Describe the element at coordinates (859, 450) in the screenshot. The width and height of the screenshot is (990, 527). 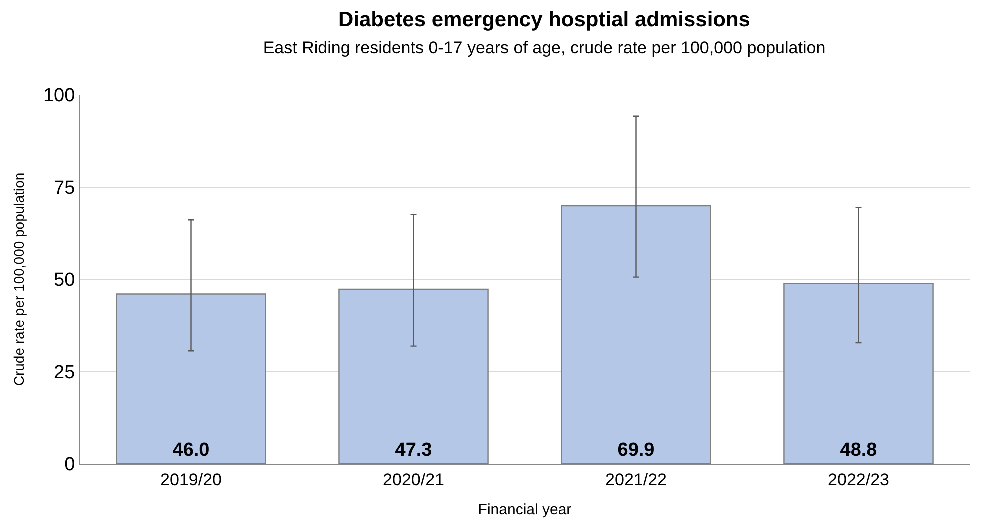
I see `data-label: 48.8` at that location.